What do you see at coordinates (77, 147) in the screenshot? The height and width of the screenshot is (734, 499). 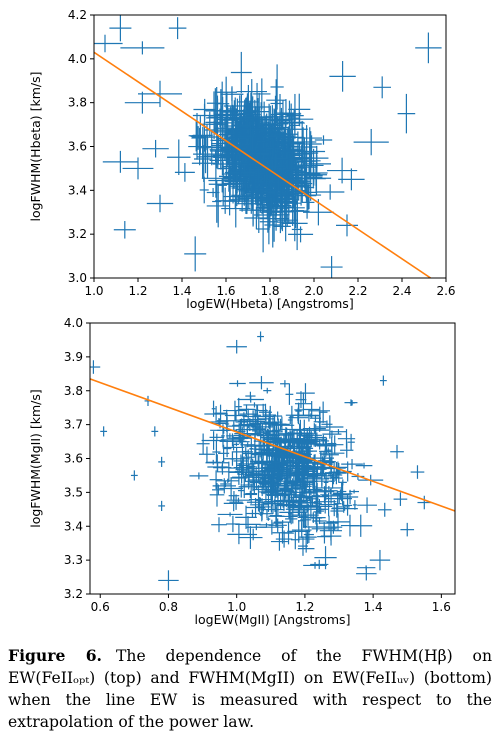 I see `y-tick-label: 3.6` at bounding box center [77, 147].